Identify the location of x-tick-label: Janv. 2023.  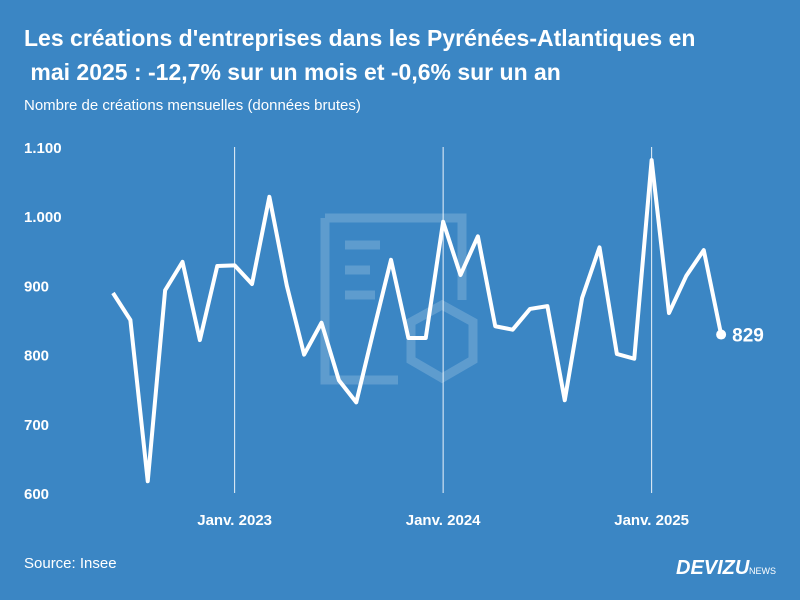
(234, 520).